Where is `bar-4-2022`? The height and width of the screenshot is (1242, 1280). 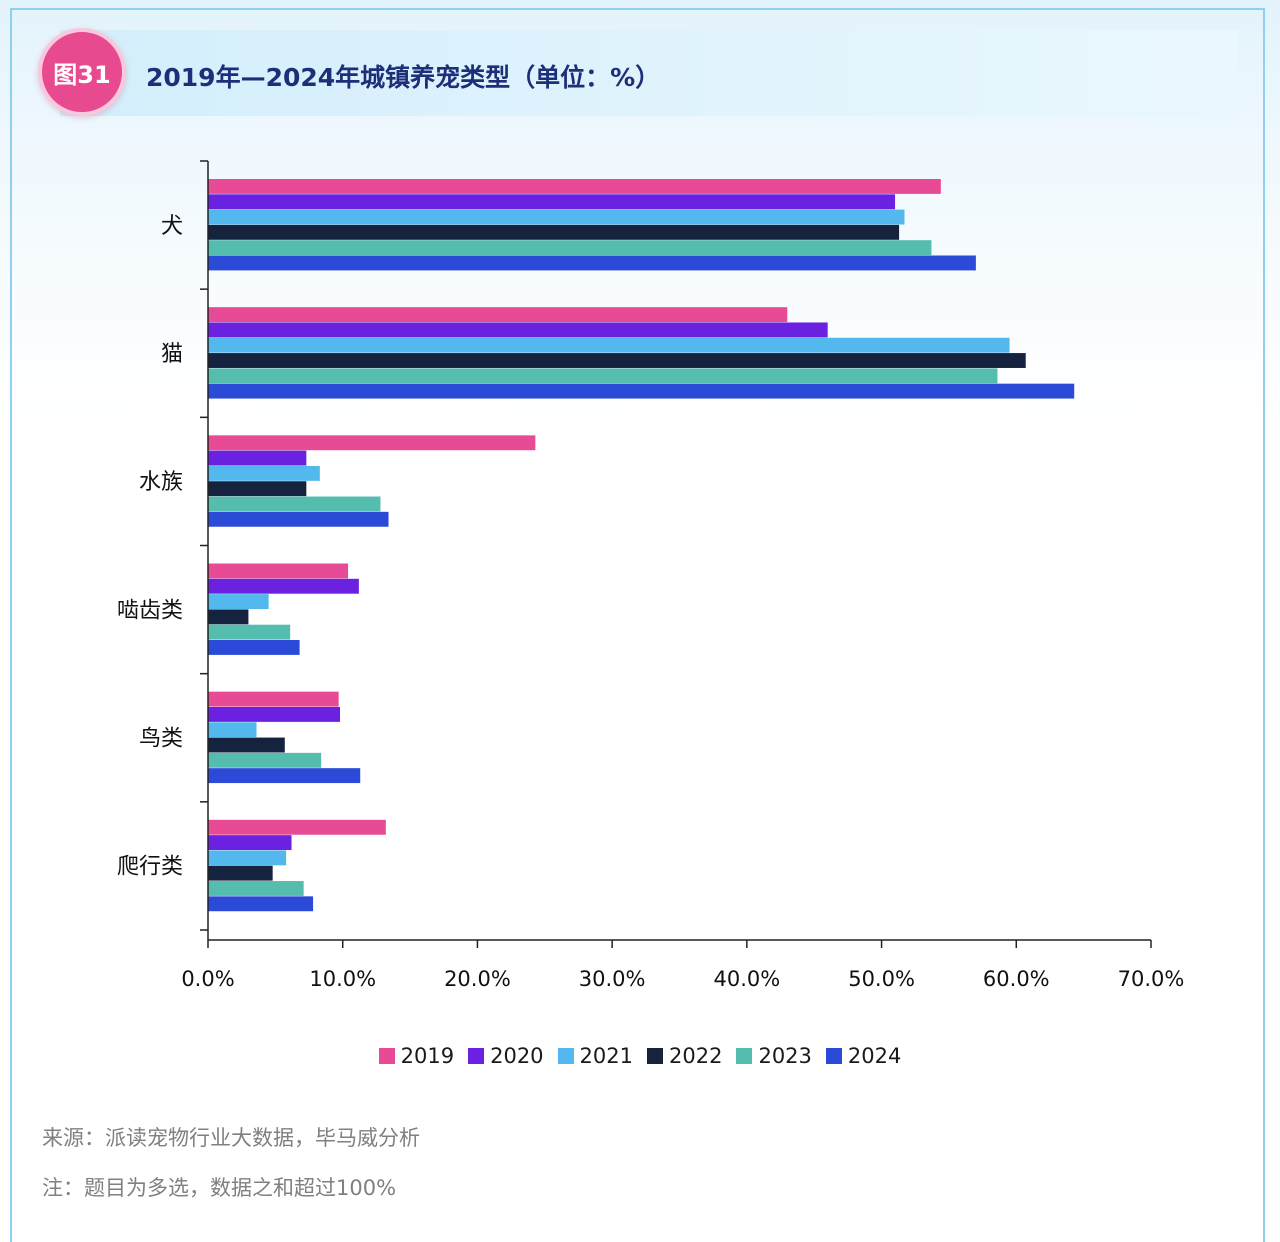
bar-4-2022 is located at coordinates (246, 745).